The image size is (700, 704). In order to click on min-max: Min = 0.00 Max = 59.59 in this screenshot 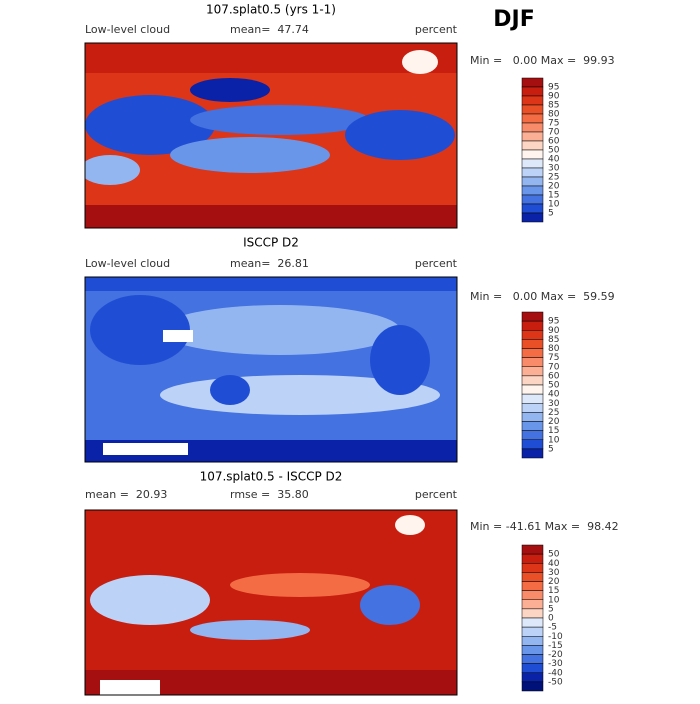, I will do `click(542, 296)`.